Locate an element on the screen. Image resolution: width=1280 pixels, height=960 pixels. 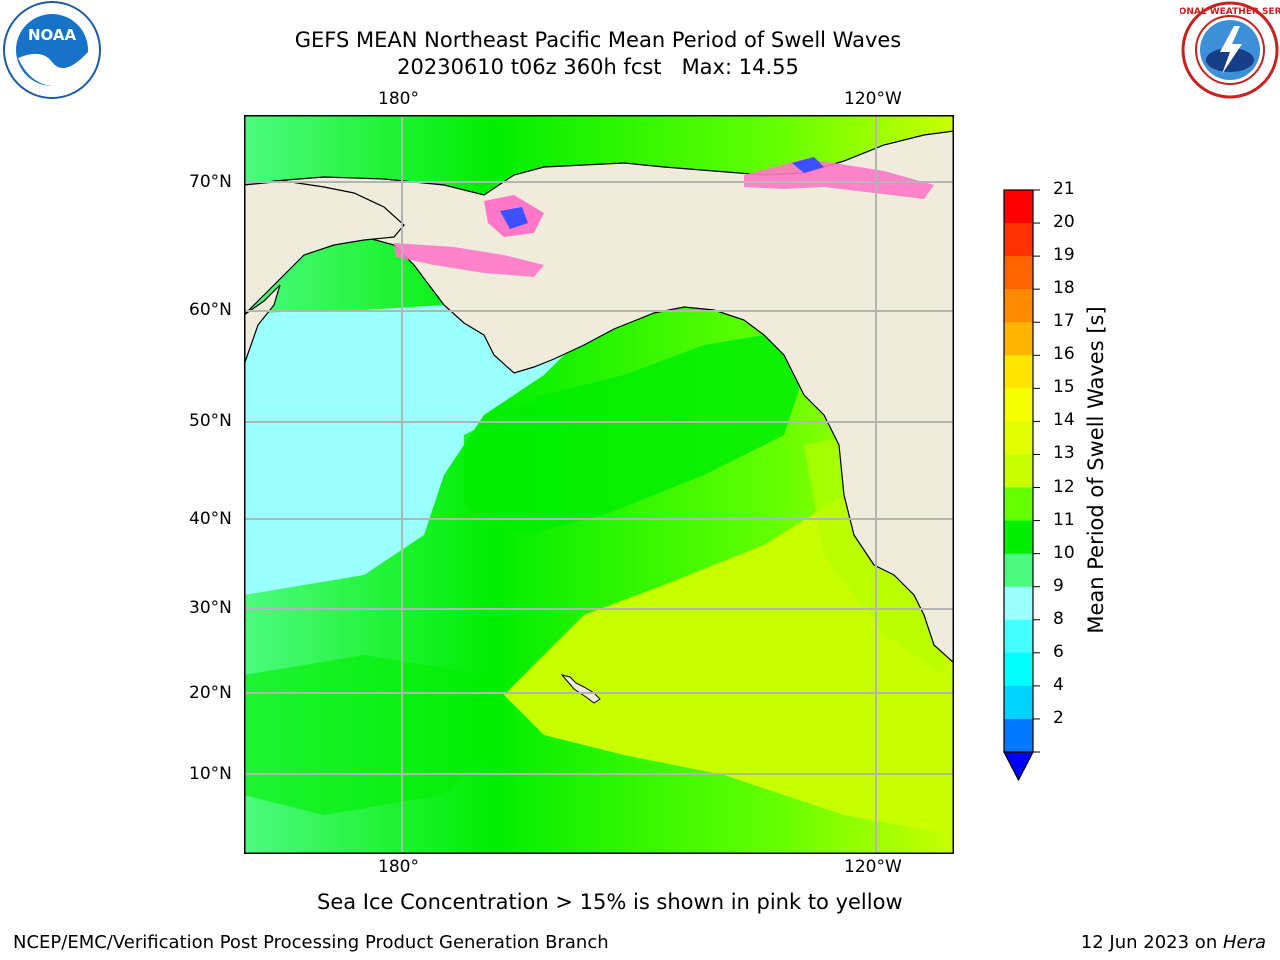
land-kamchatka is located at coordinates (262, 325).